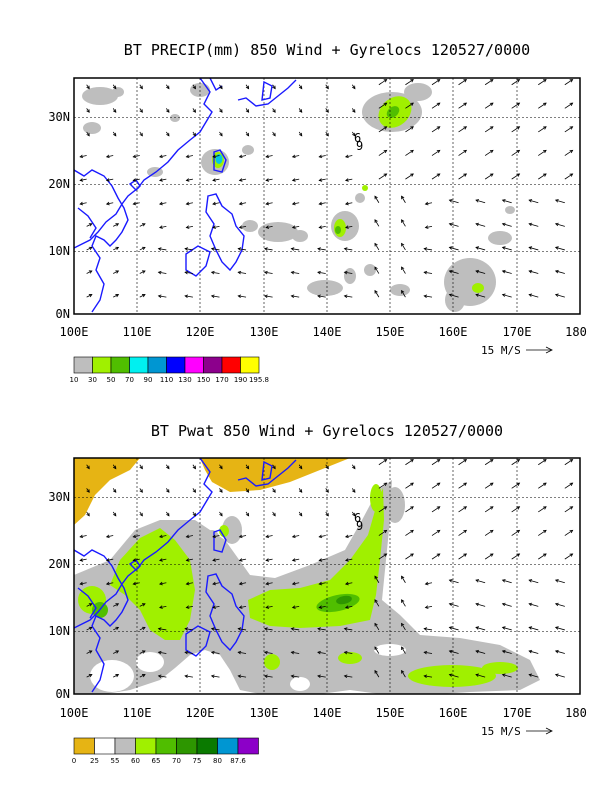 The height and width of the screenshot is (792, 612). I want to click on x-tick-label: 100E, so click(74, 713).